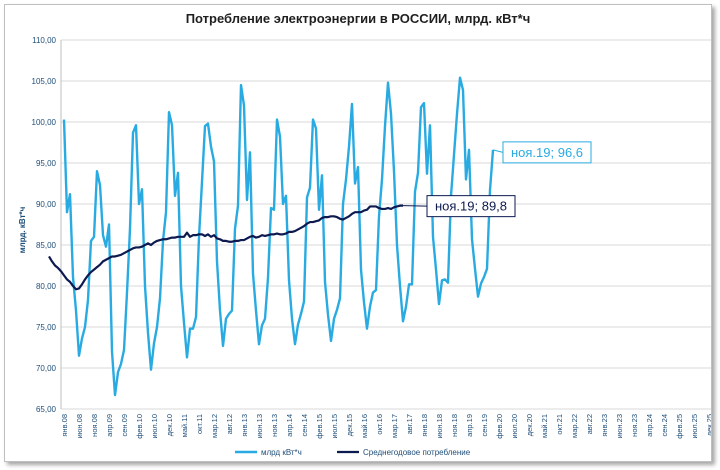 This screenshot has width=720, height=470. I want to click on data-label: ноя.19; 89,8, so click(471, 206).